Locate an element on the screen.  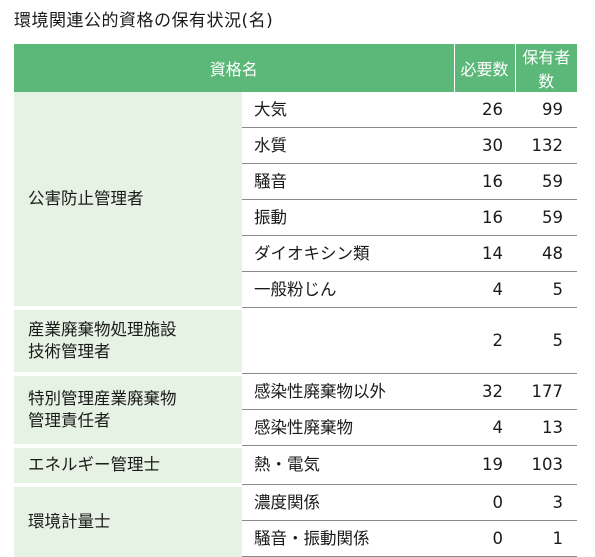
page-title: 環境関連公的資格の保有状況(名) is located at coordinates (144, 21).